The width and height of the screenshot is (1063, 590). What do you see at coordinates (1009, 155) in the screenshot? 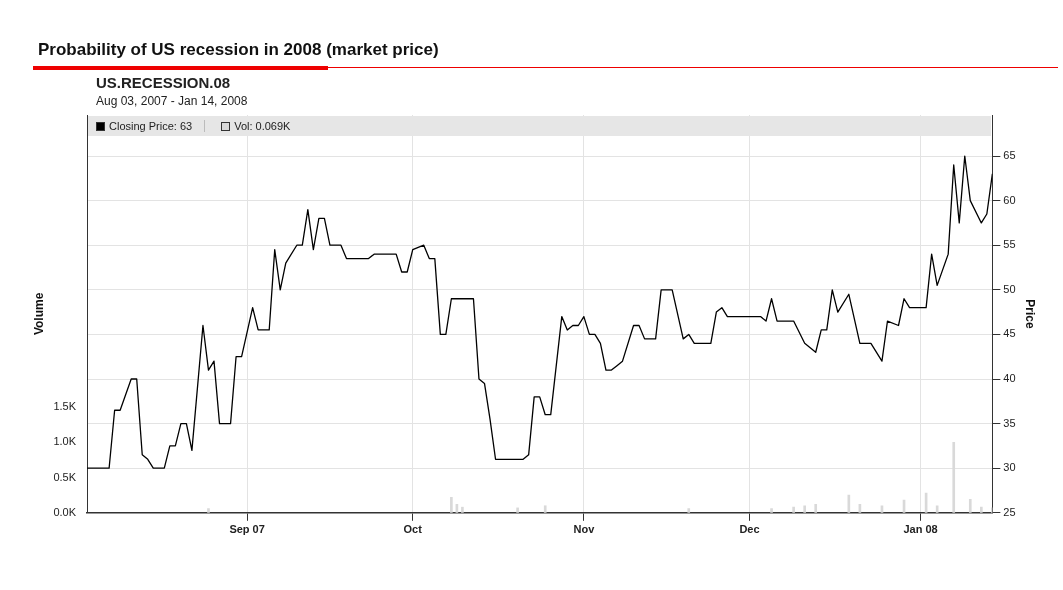
I see `y-tick-label: 65` at bounding box center [1009, 155].